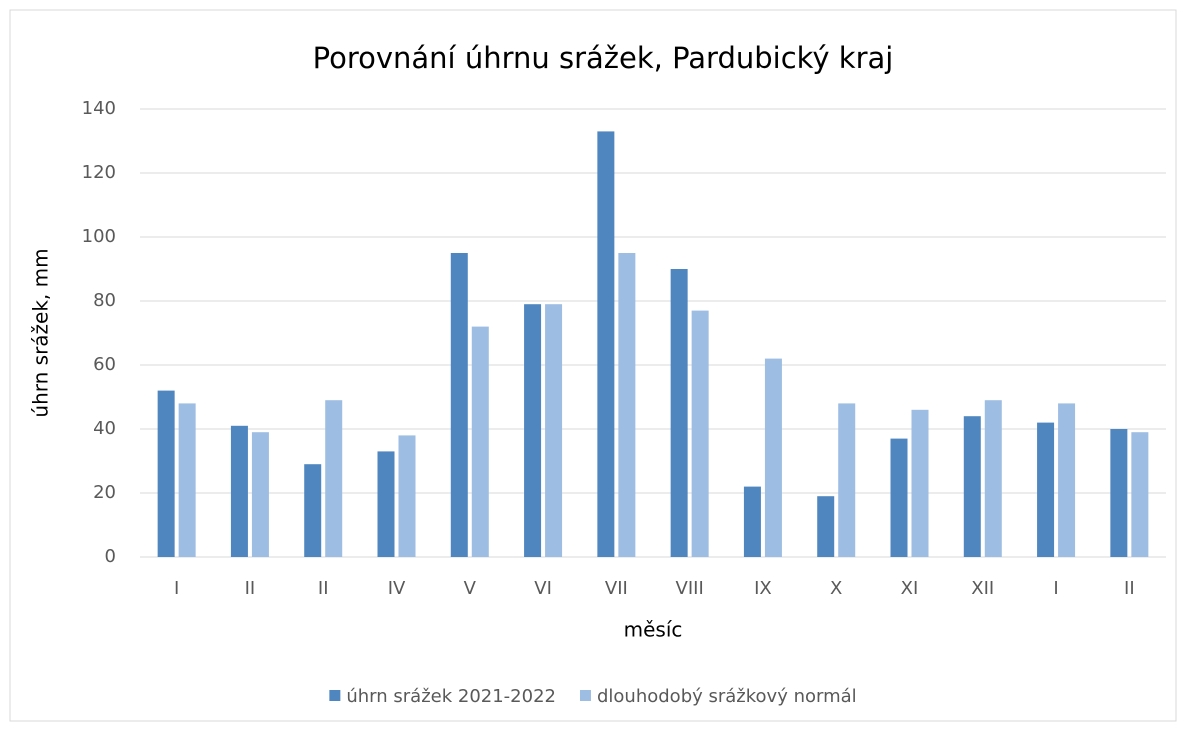 Image resolution: width=1186 pixels, height=731 pixels. I want to click on x-tick-label: IV, so click(397, 588).